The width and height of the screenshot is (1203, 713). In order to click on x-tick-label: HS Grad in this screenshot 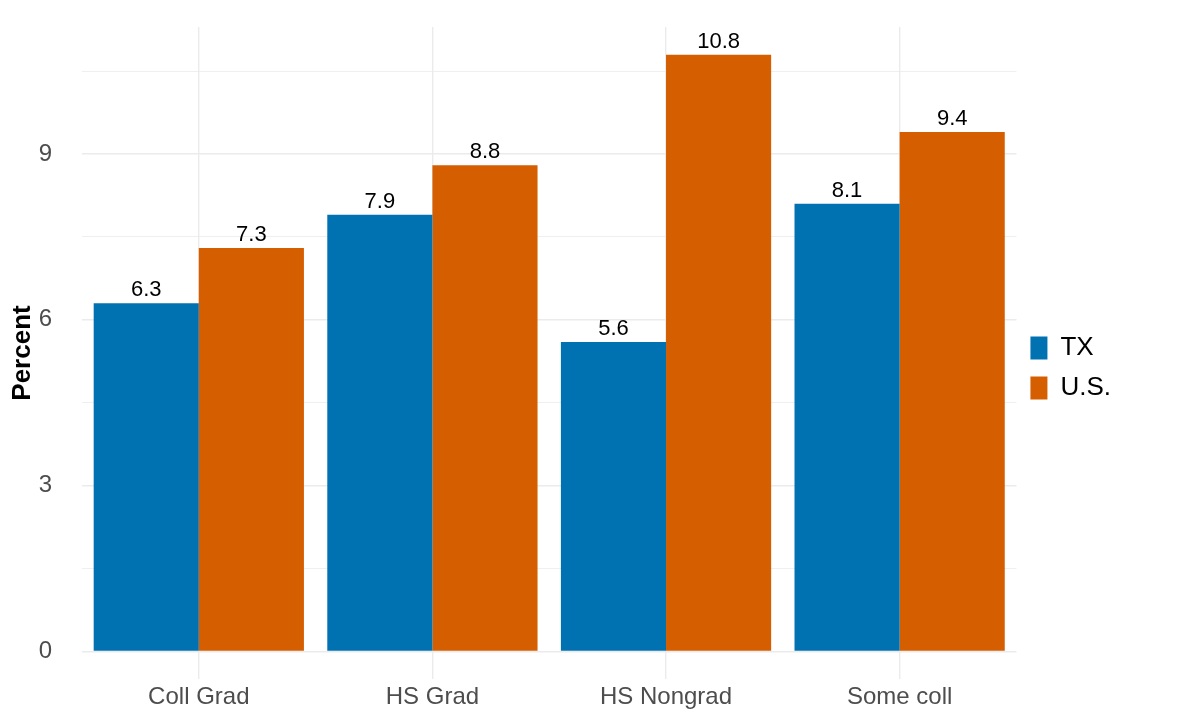, I will do `click(432, 696)`.